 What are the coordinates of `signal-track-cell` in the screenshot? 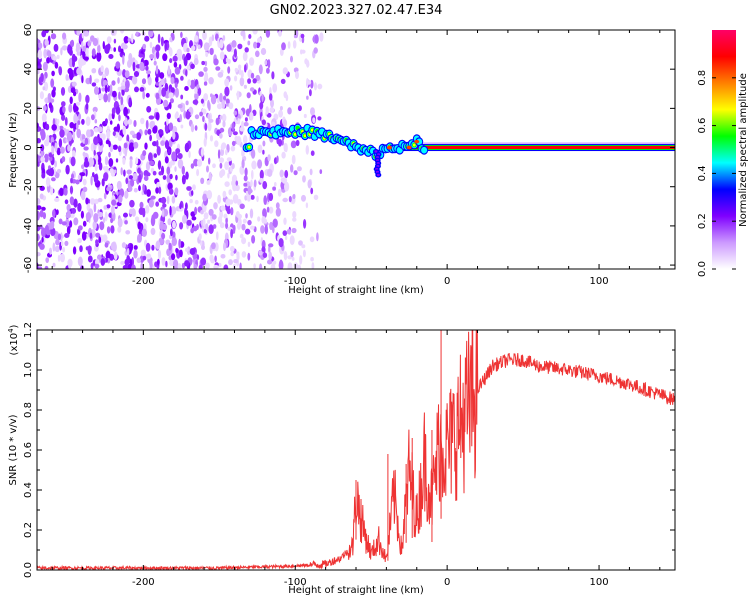 It's located at (305, 136).